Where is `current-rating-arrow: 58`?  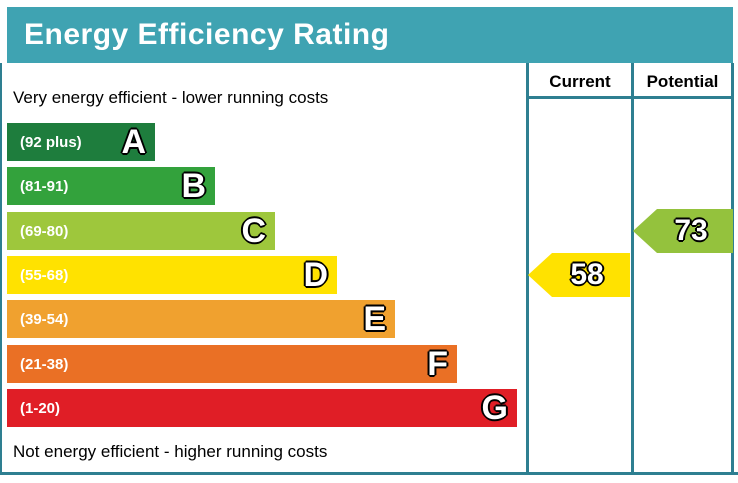 current-rating-arrow: 58 is located at coordinates (579, 275).